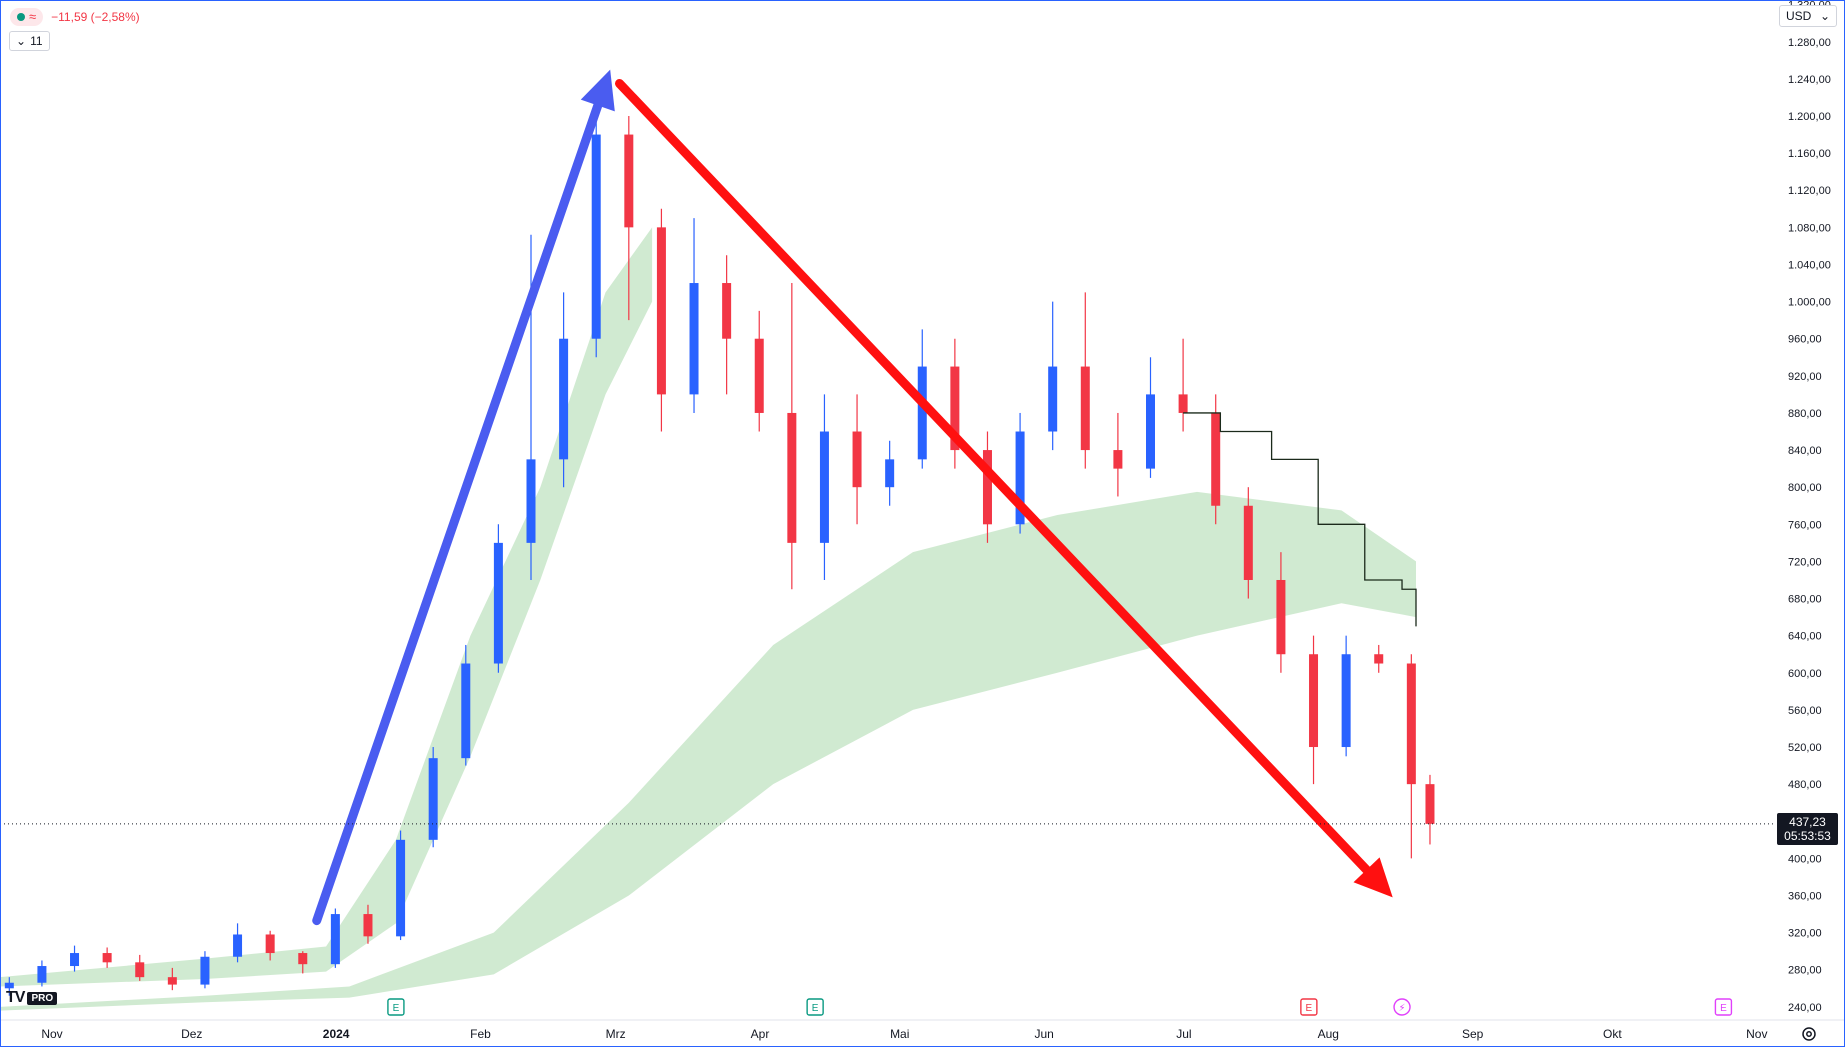  Describe the element at coordinates (1809, 1034) in the screenshot. I see `gear-icon` at that location.